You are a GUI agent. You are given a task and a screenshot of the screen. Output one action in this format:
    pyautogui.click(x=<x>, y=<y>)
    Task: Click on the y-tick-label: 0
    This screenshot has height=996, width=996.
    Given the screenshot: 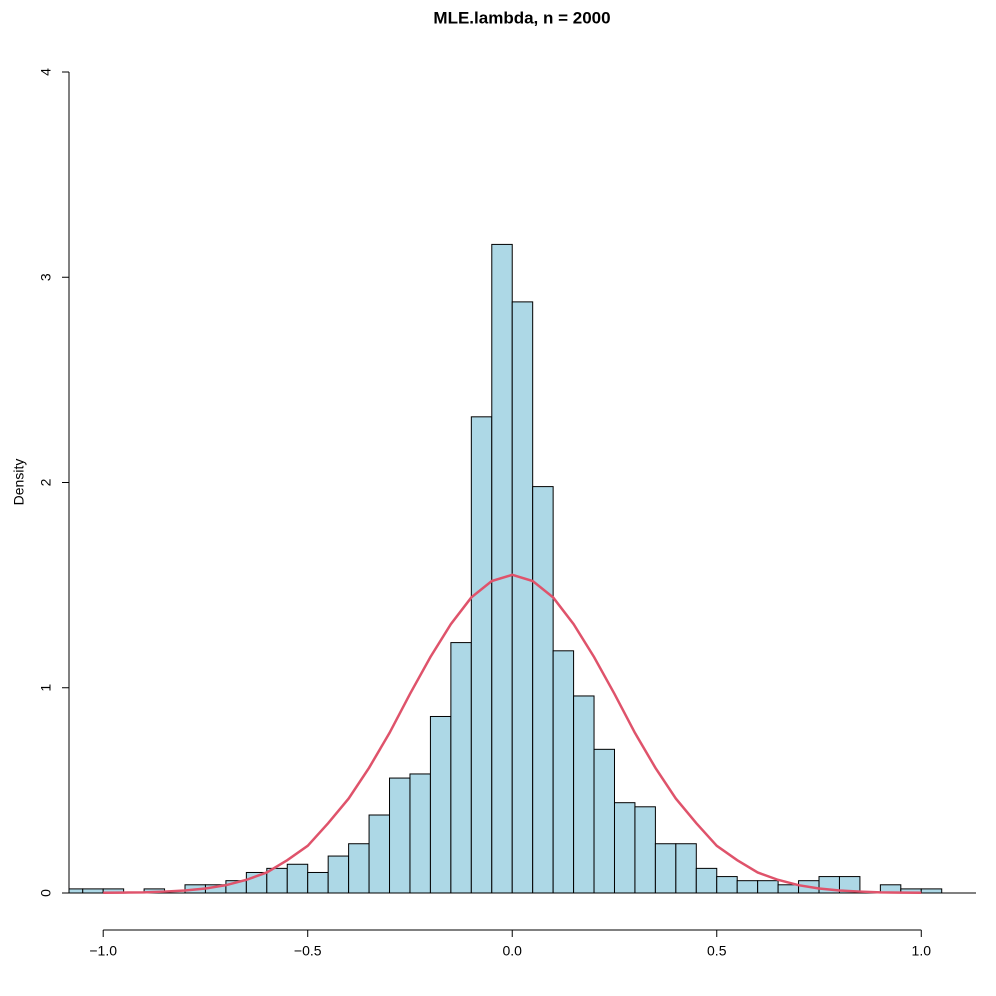 What is the action you would take?
    pyautogui.click(x=46, y=893)
    